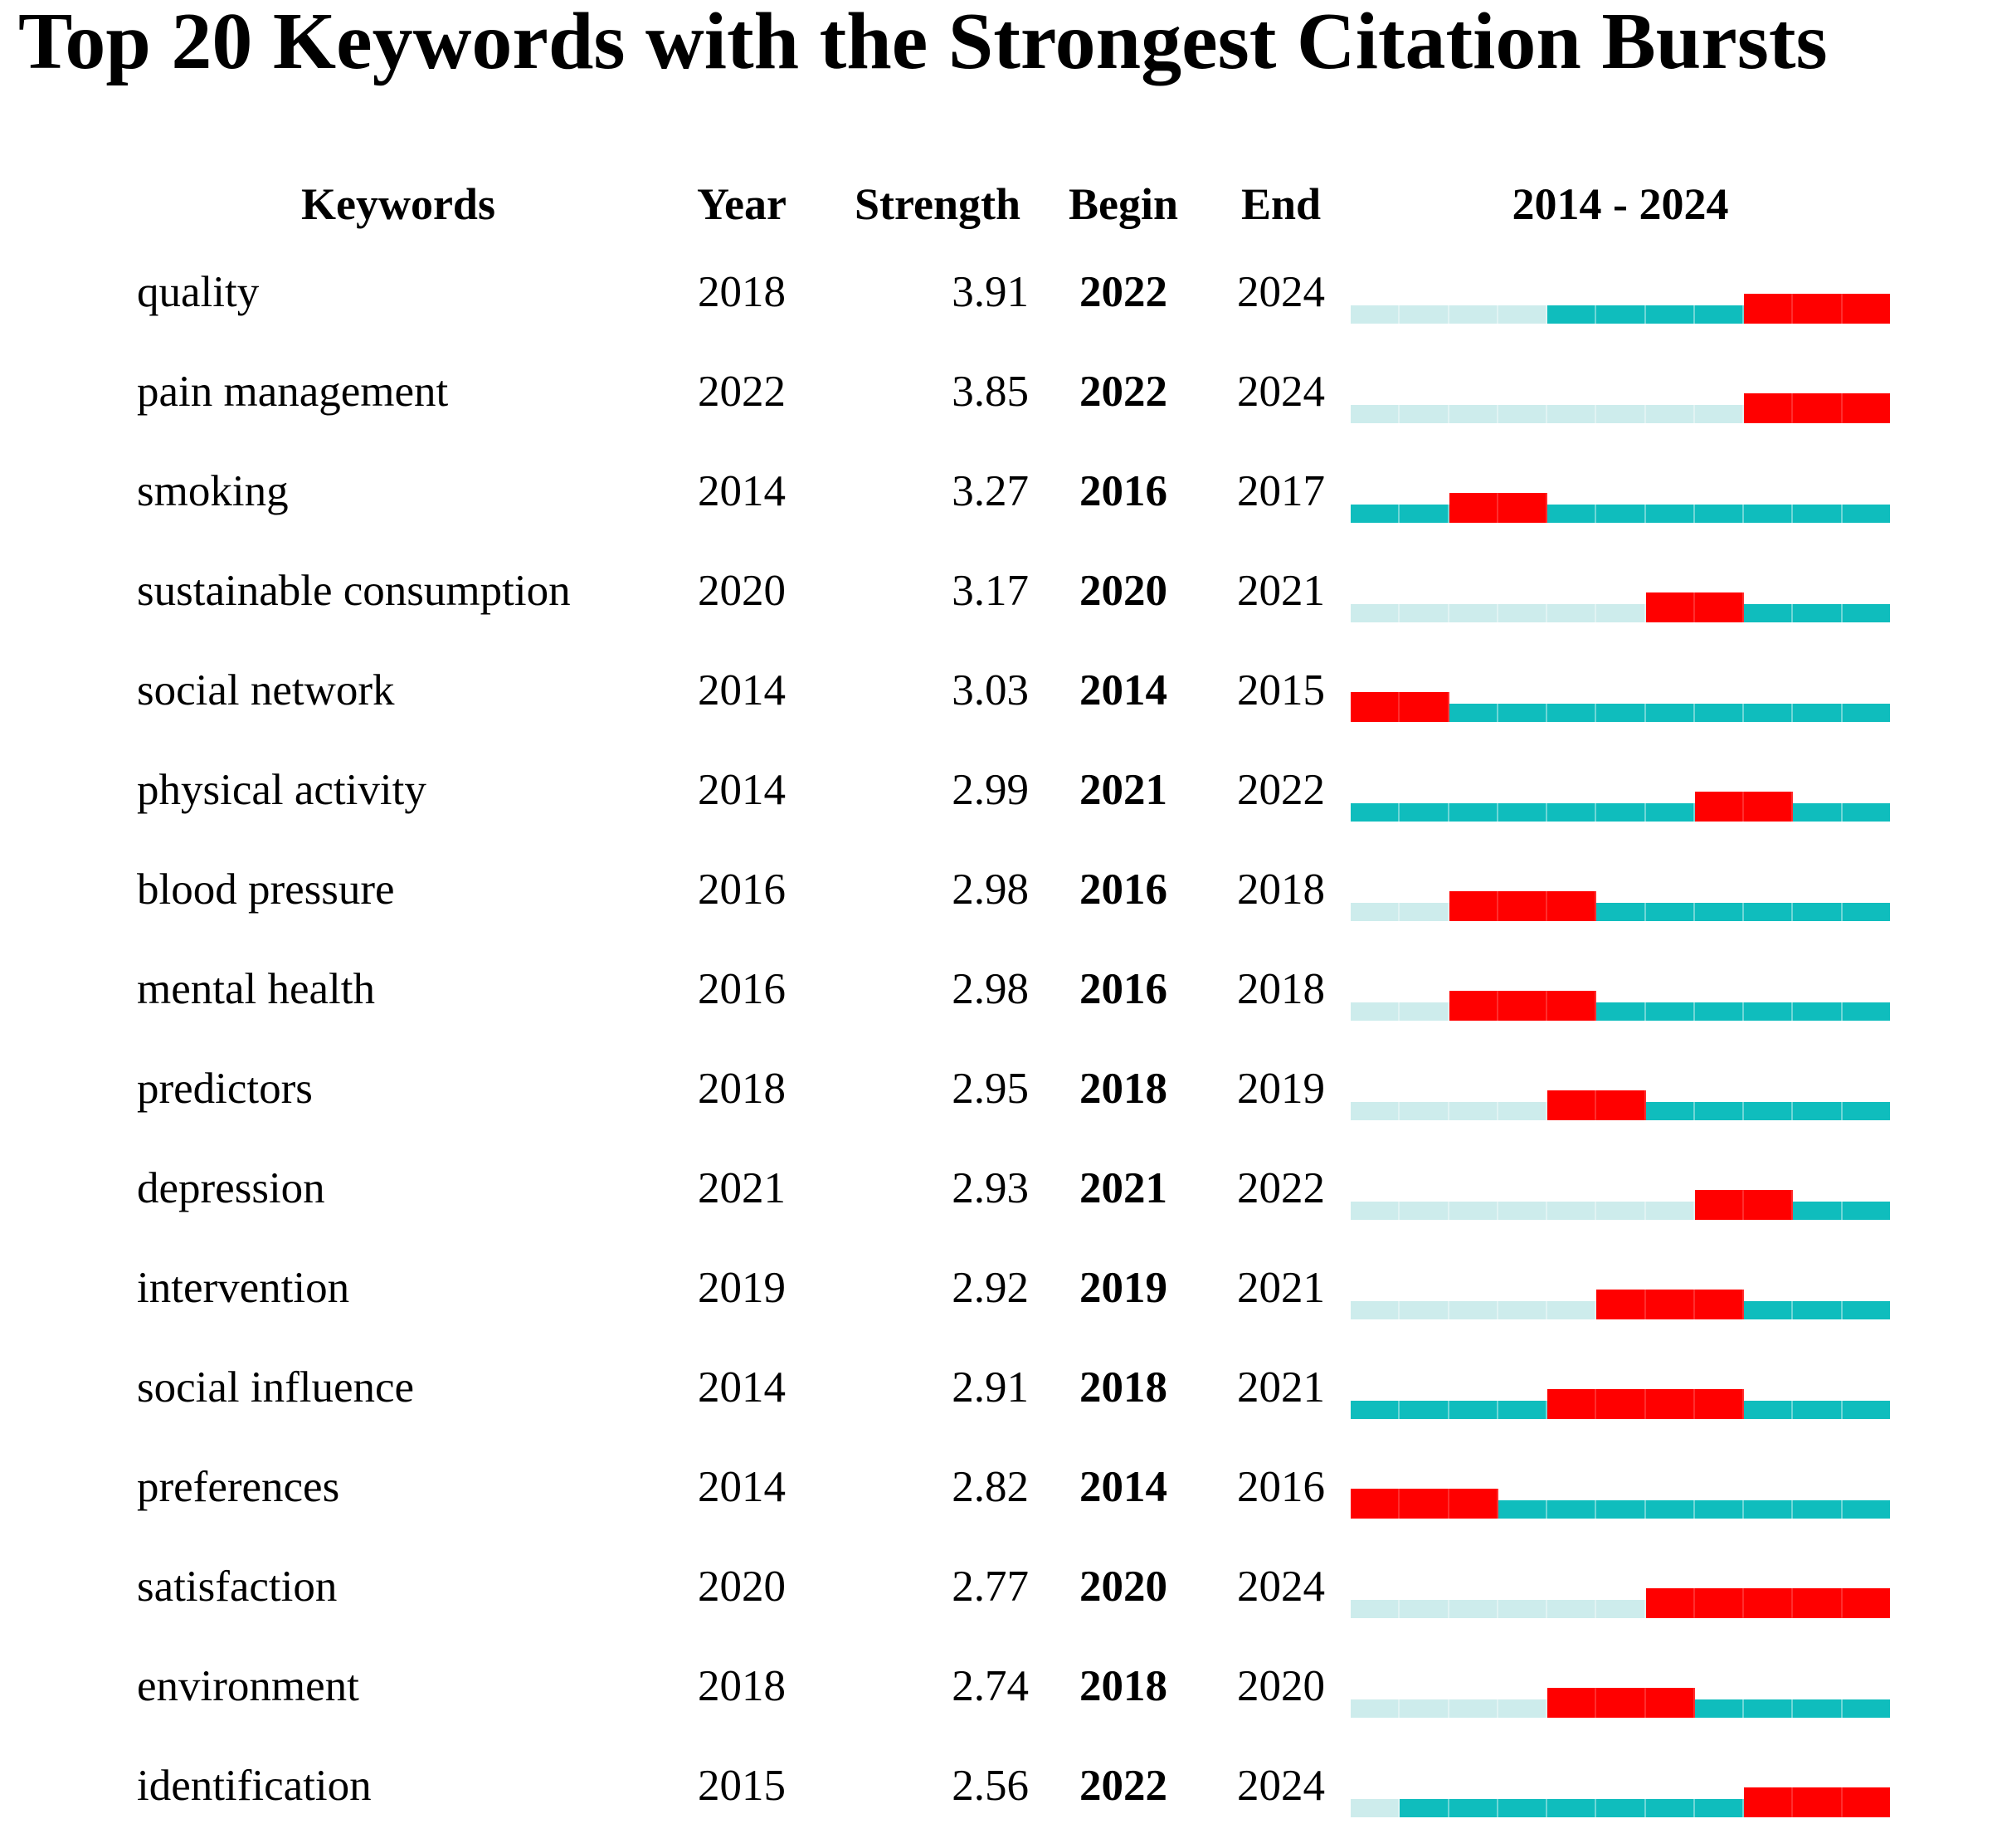  I want to click on keyword-cell: environment, so click(248, 1686).